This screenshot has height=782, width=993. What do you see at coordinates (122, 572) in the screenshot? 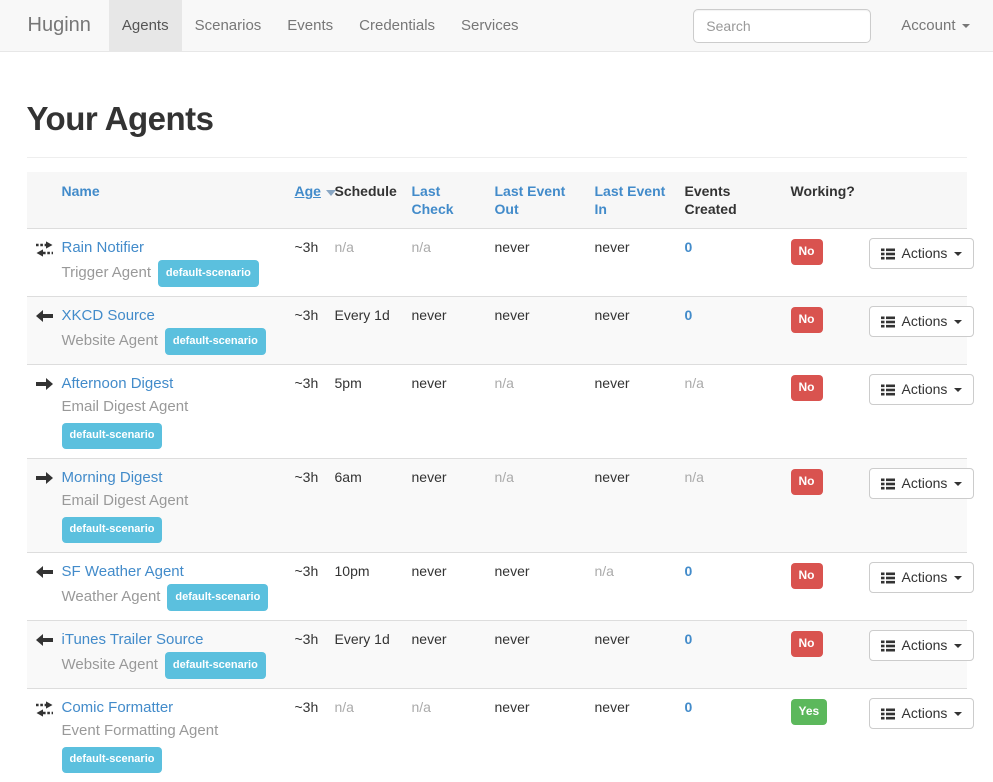
I see `agent-name-link: SF Weather Agent` at bounding box center [122, 572].